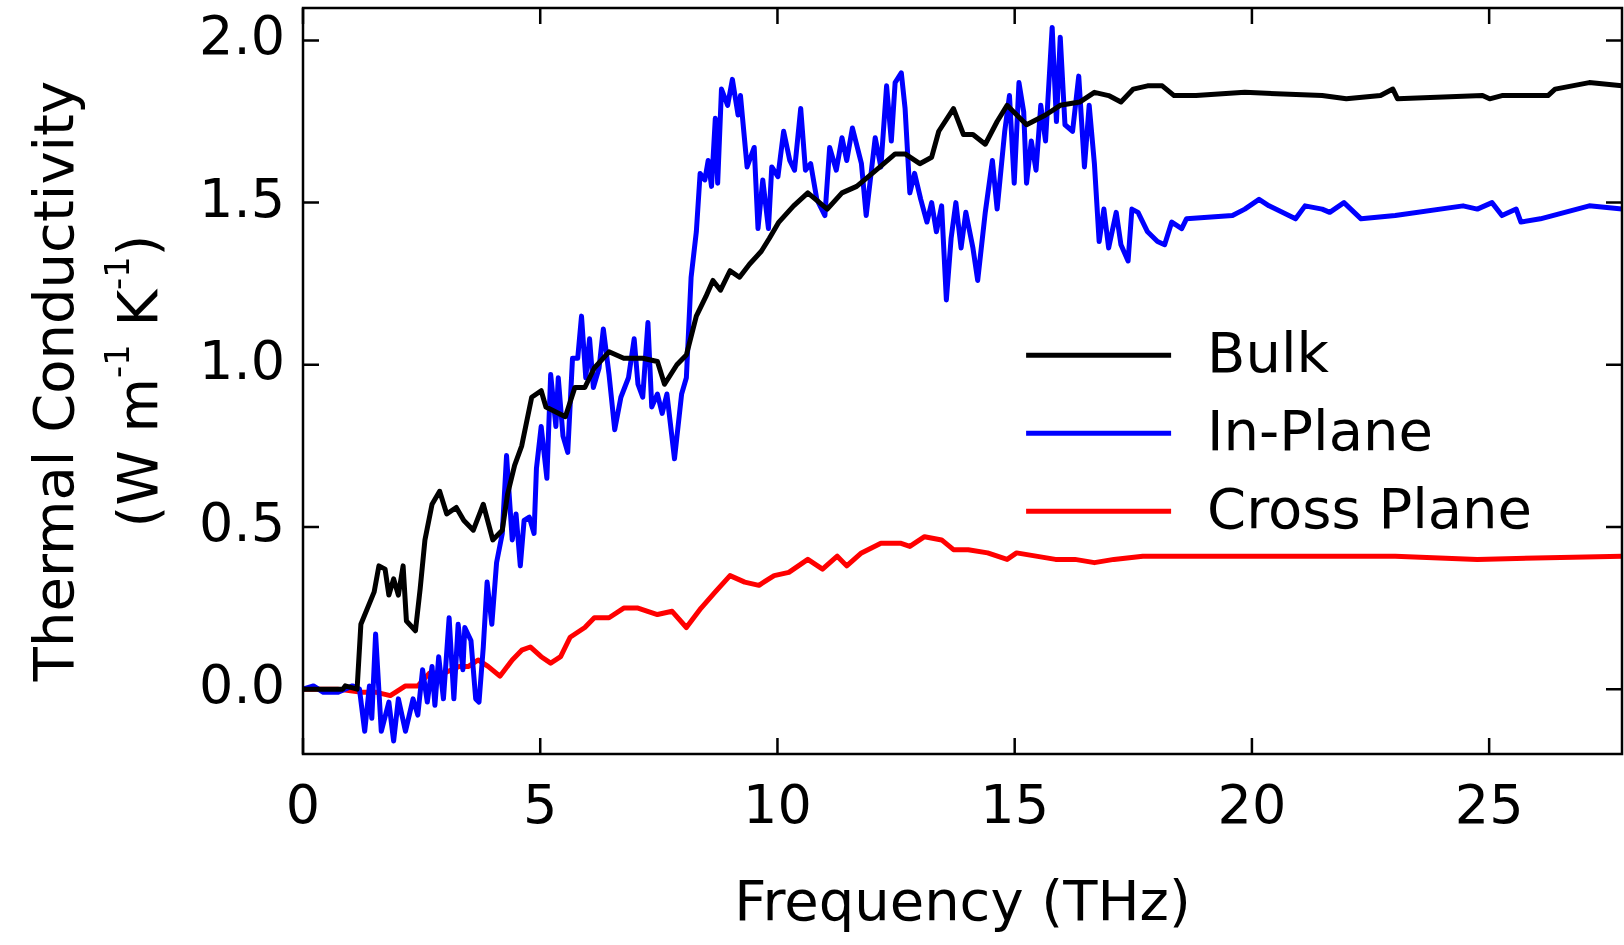 The height and width of the screenshot is (945, 1624). I want to click on x-tick-label: 25, so click(1489, 805).